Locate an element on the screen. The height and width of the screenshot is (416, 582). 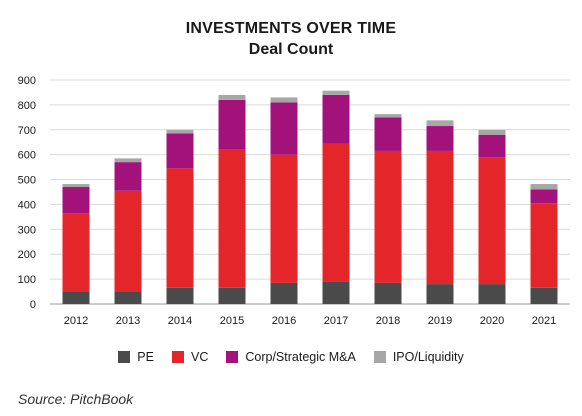
legend-item: VC is located at coordinates (190, 357).